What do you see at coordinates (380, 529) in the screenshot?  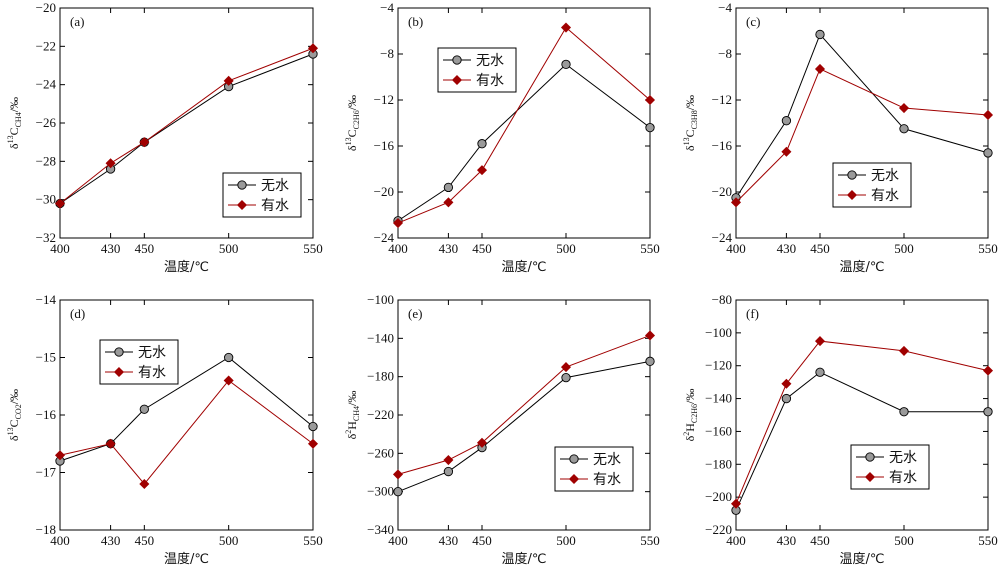 I see `y-tick-label: −340` at bounding box center [380, 529].